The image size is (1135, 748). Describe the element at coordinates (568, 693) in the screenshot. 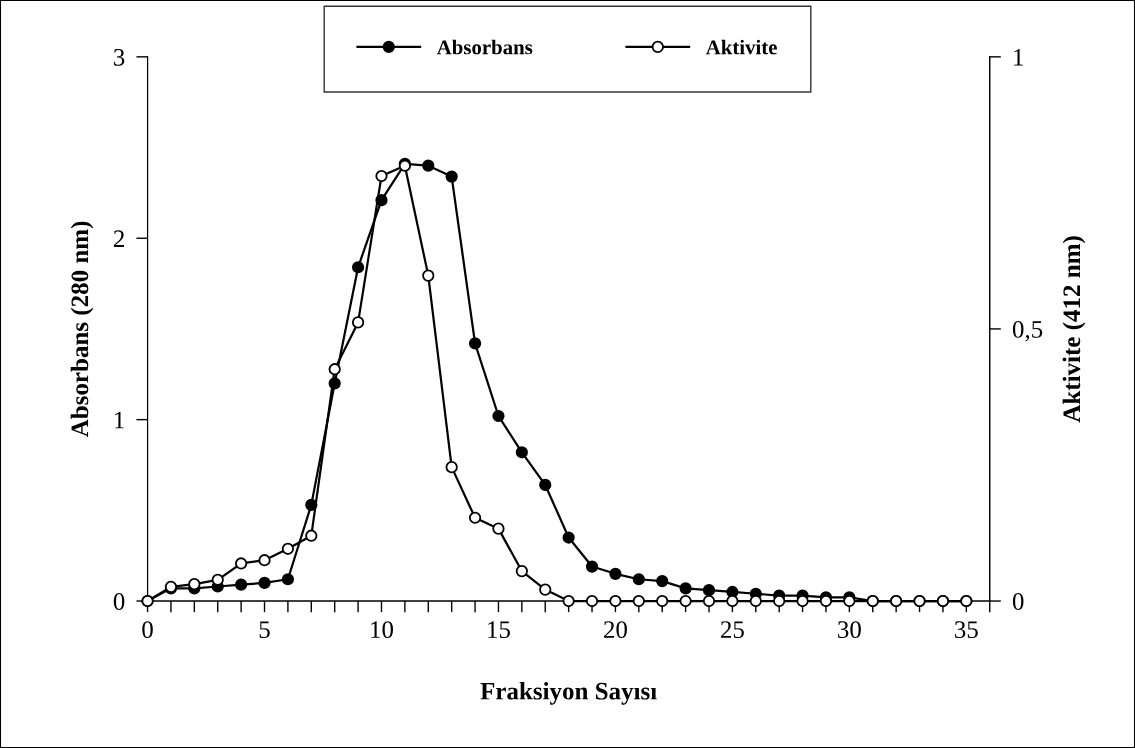

I see `x-axis-title: Fraksiyon Sayısı` at that location.